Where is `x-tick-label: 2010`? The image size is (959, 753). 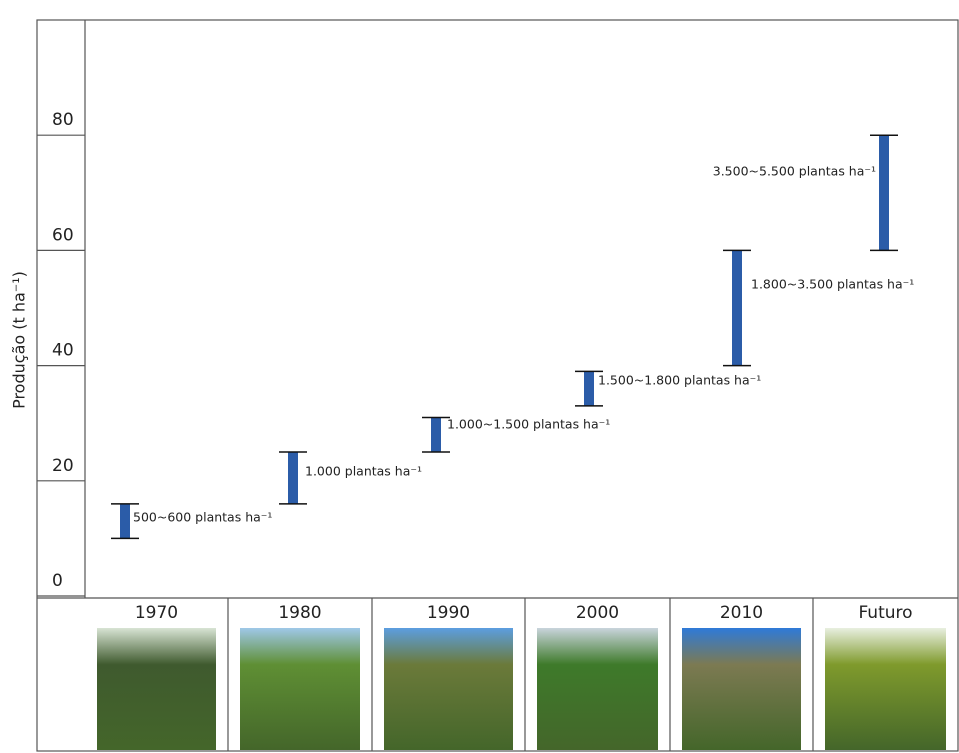
x-tick-label: 2010 is located at coordinates (741, 613).